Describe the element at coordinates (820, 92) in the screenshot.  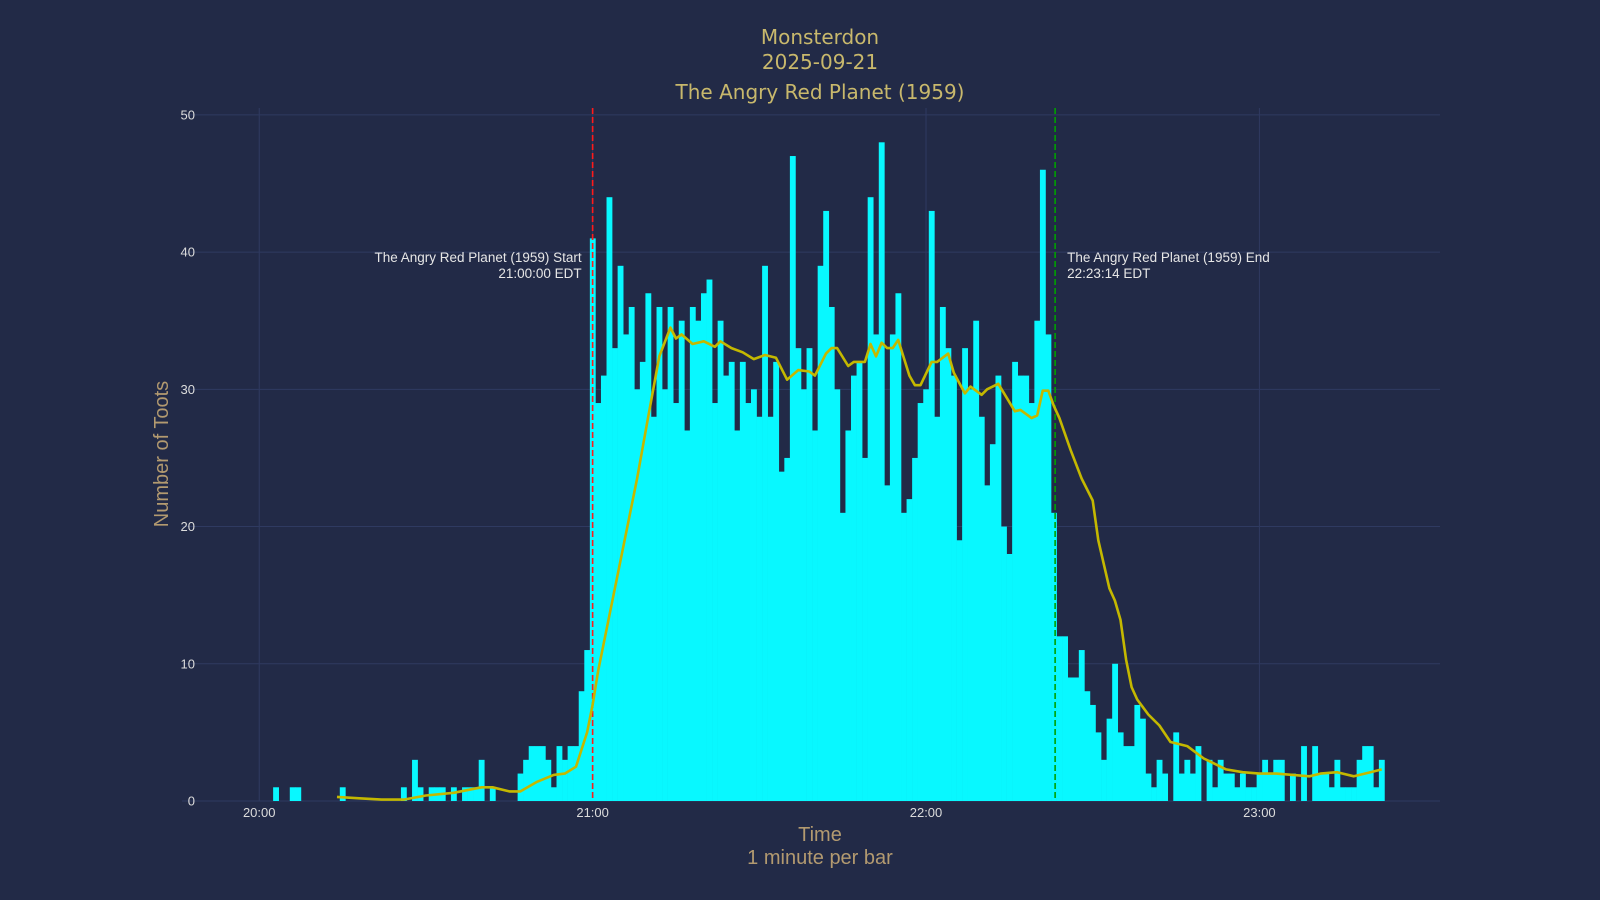
I see `chart-title-line-3: The Angry Red Planet (1959)` at that location.